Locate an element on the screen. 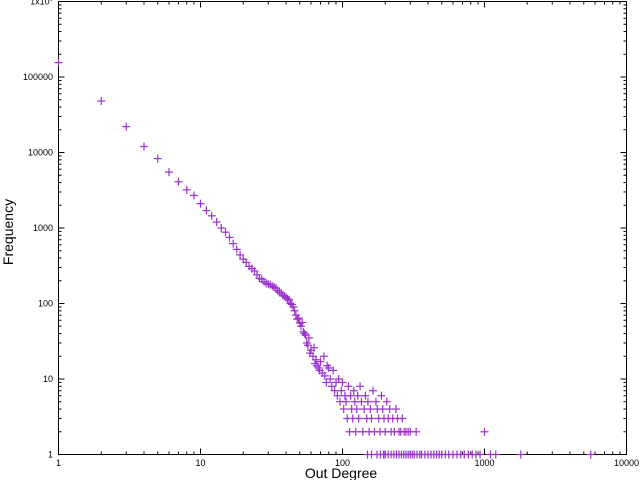  x-tick-label: 10000 is located at coordinates (626, 463).